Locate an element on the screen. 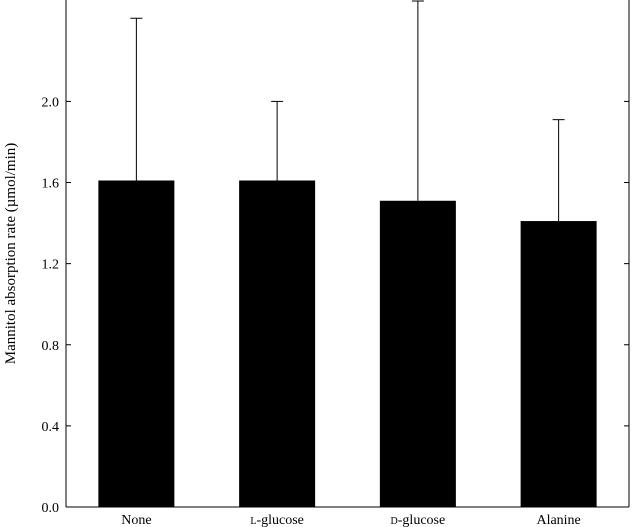 The width and height of the screenshot is (640, 527). y-axis-title: Mannitol absorption rate (µmol/min) is located at coordinates (11, 254).